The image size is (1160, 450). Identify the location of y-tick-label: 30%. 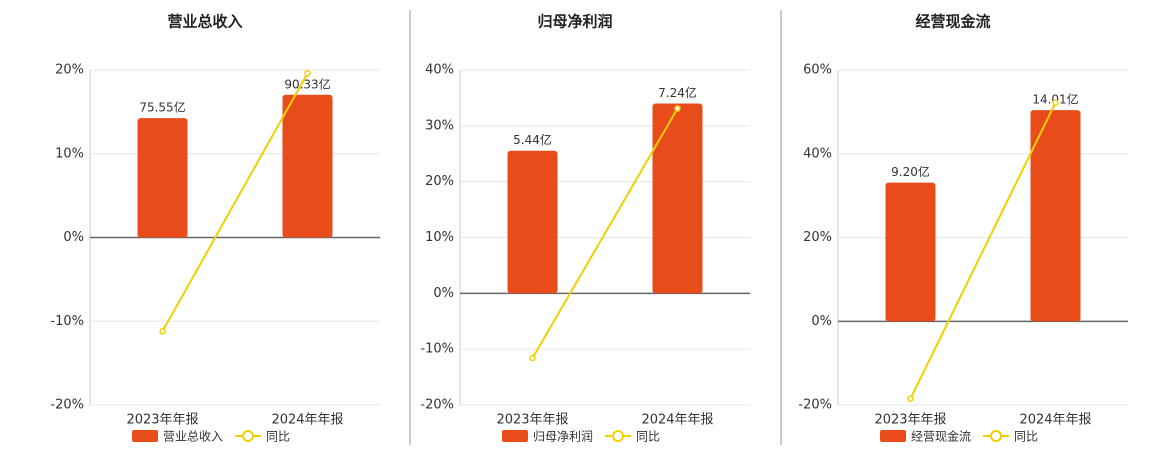
(439, 125).